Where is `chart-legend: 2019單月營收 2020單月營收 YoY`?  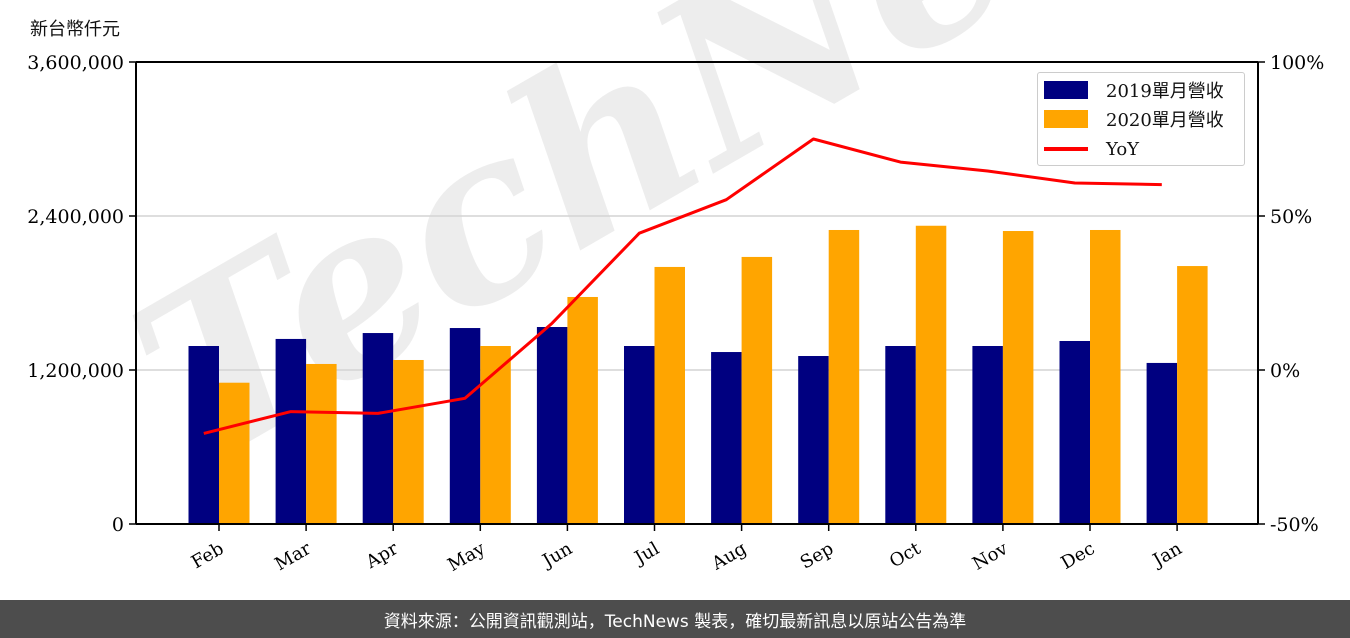
chart-legend: 2019單月營收 2020單月營收 YoY is located at coordinates (1141, 119).